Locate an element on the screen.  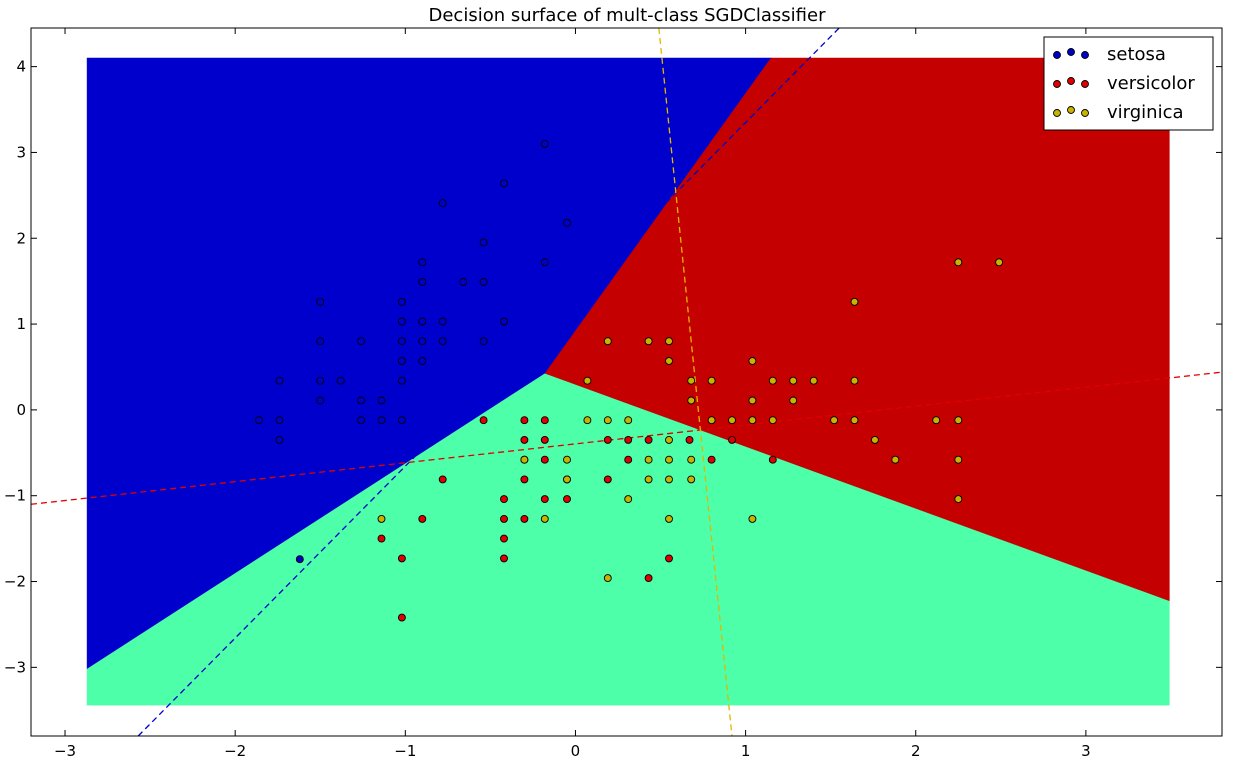
x-tick-label: 1 is located at coordinates (746, 751).